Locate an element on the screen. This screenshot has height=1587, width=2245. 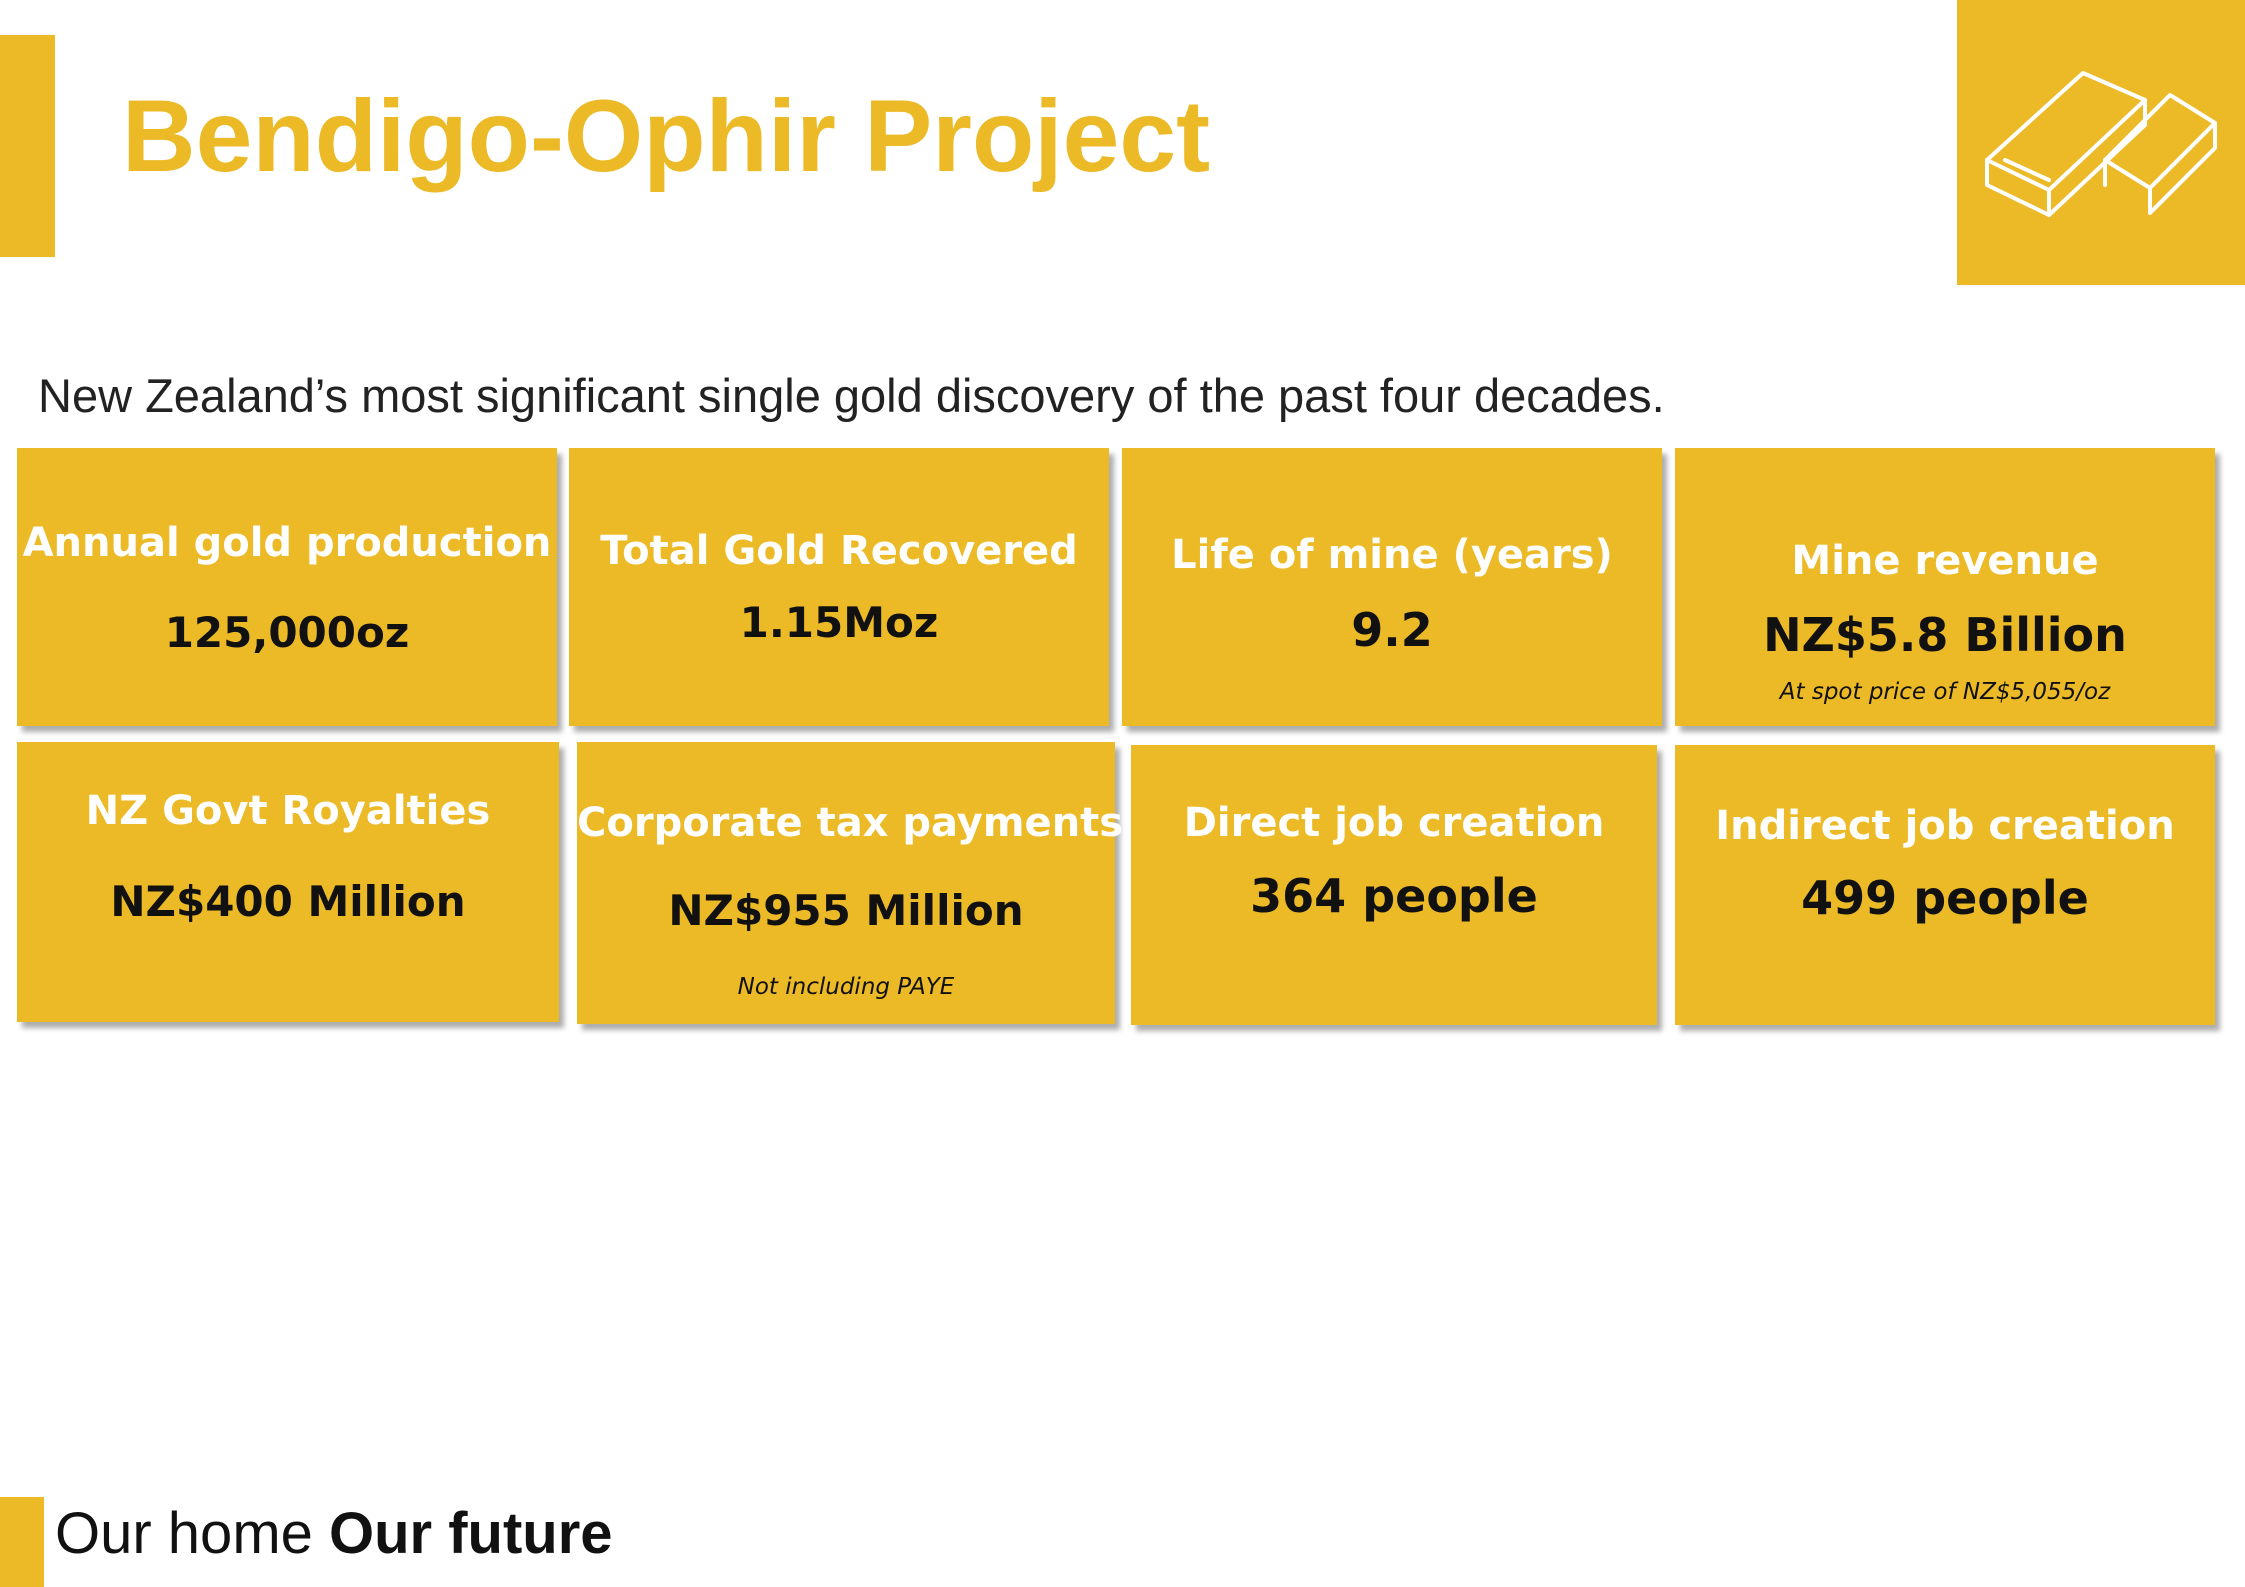
stat-card-direct-jobs: Direct job creation 364 people is located at coordinates (1394, 885).